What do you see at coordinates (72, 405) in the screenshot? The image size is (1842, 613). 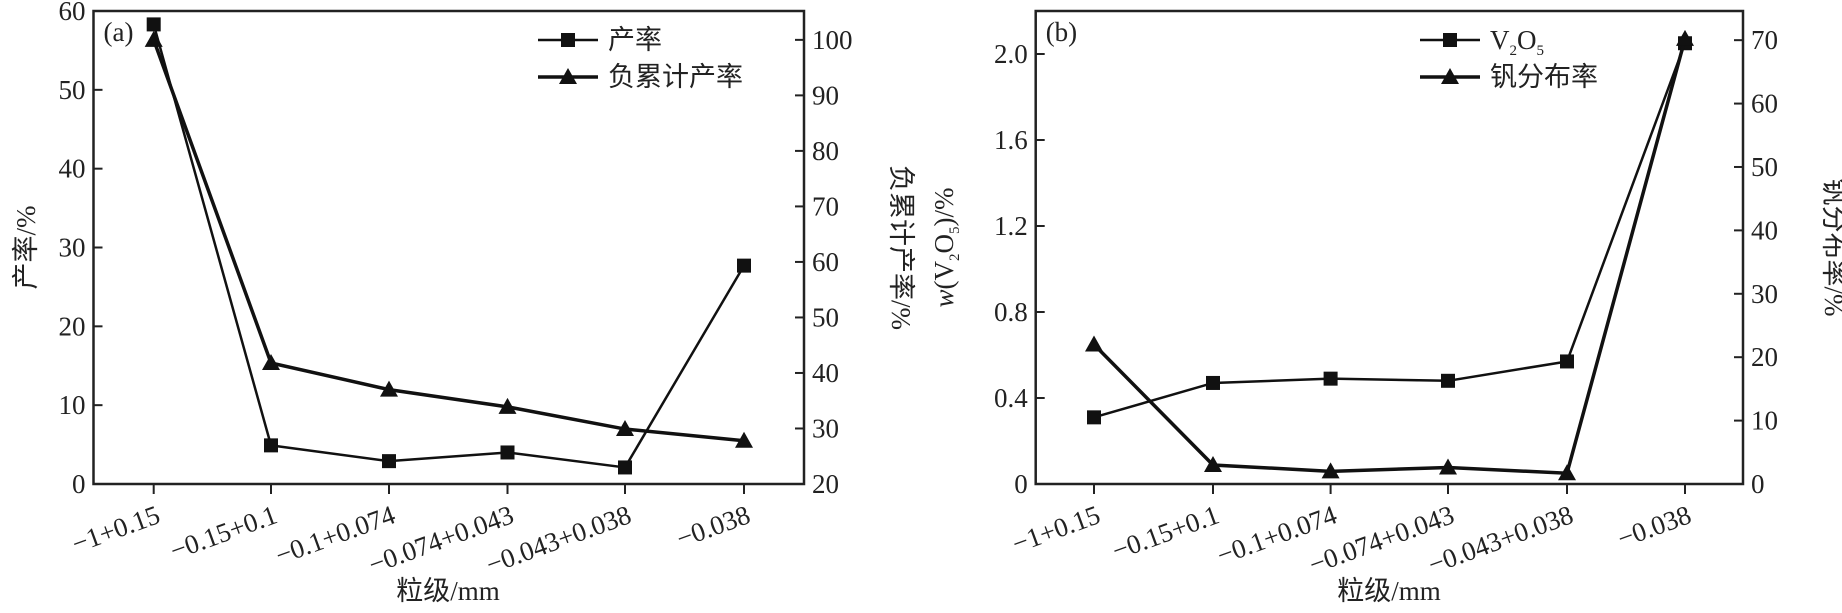 I see `y-tick-label: 10` at bounding box center [72, 405].